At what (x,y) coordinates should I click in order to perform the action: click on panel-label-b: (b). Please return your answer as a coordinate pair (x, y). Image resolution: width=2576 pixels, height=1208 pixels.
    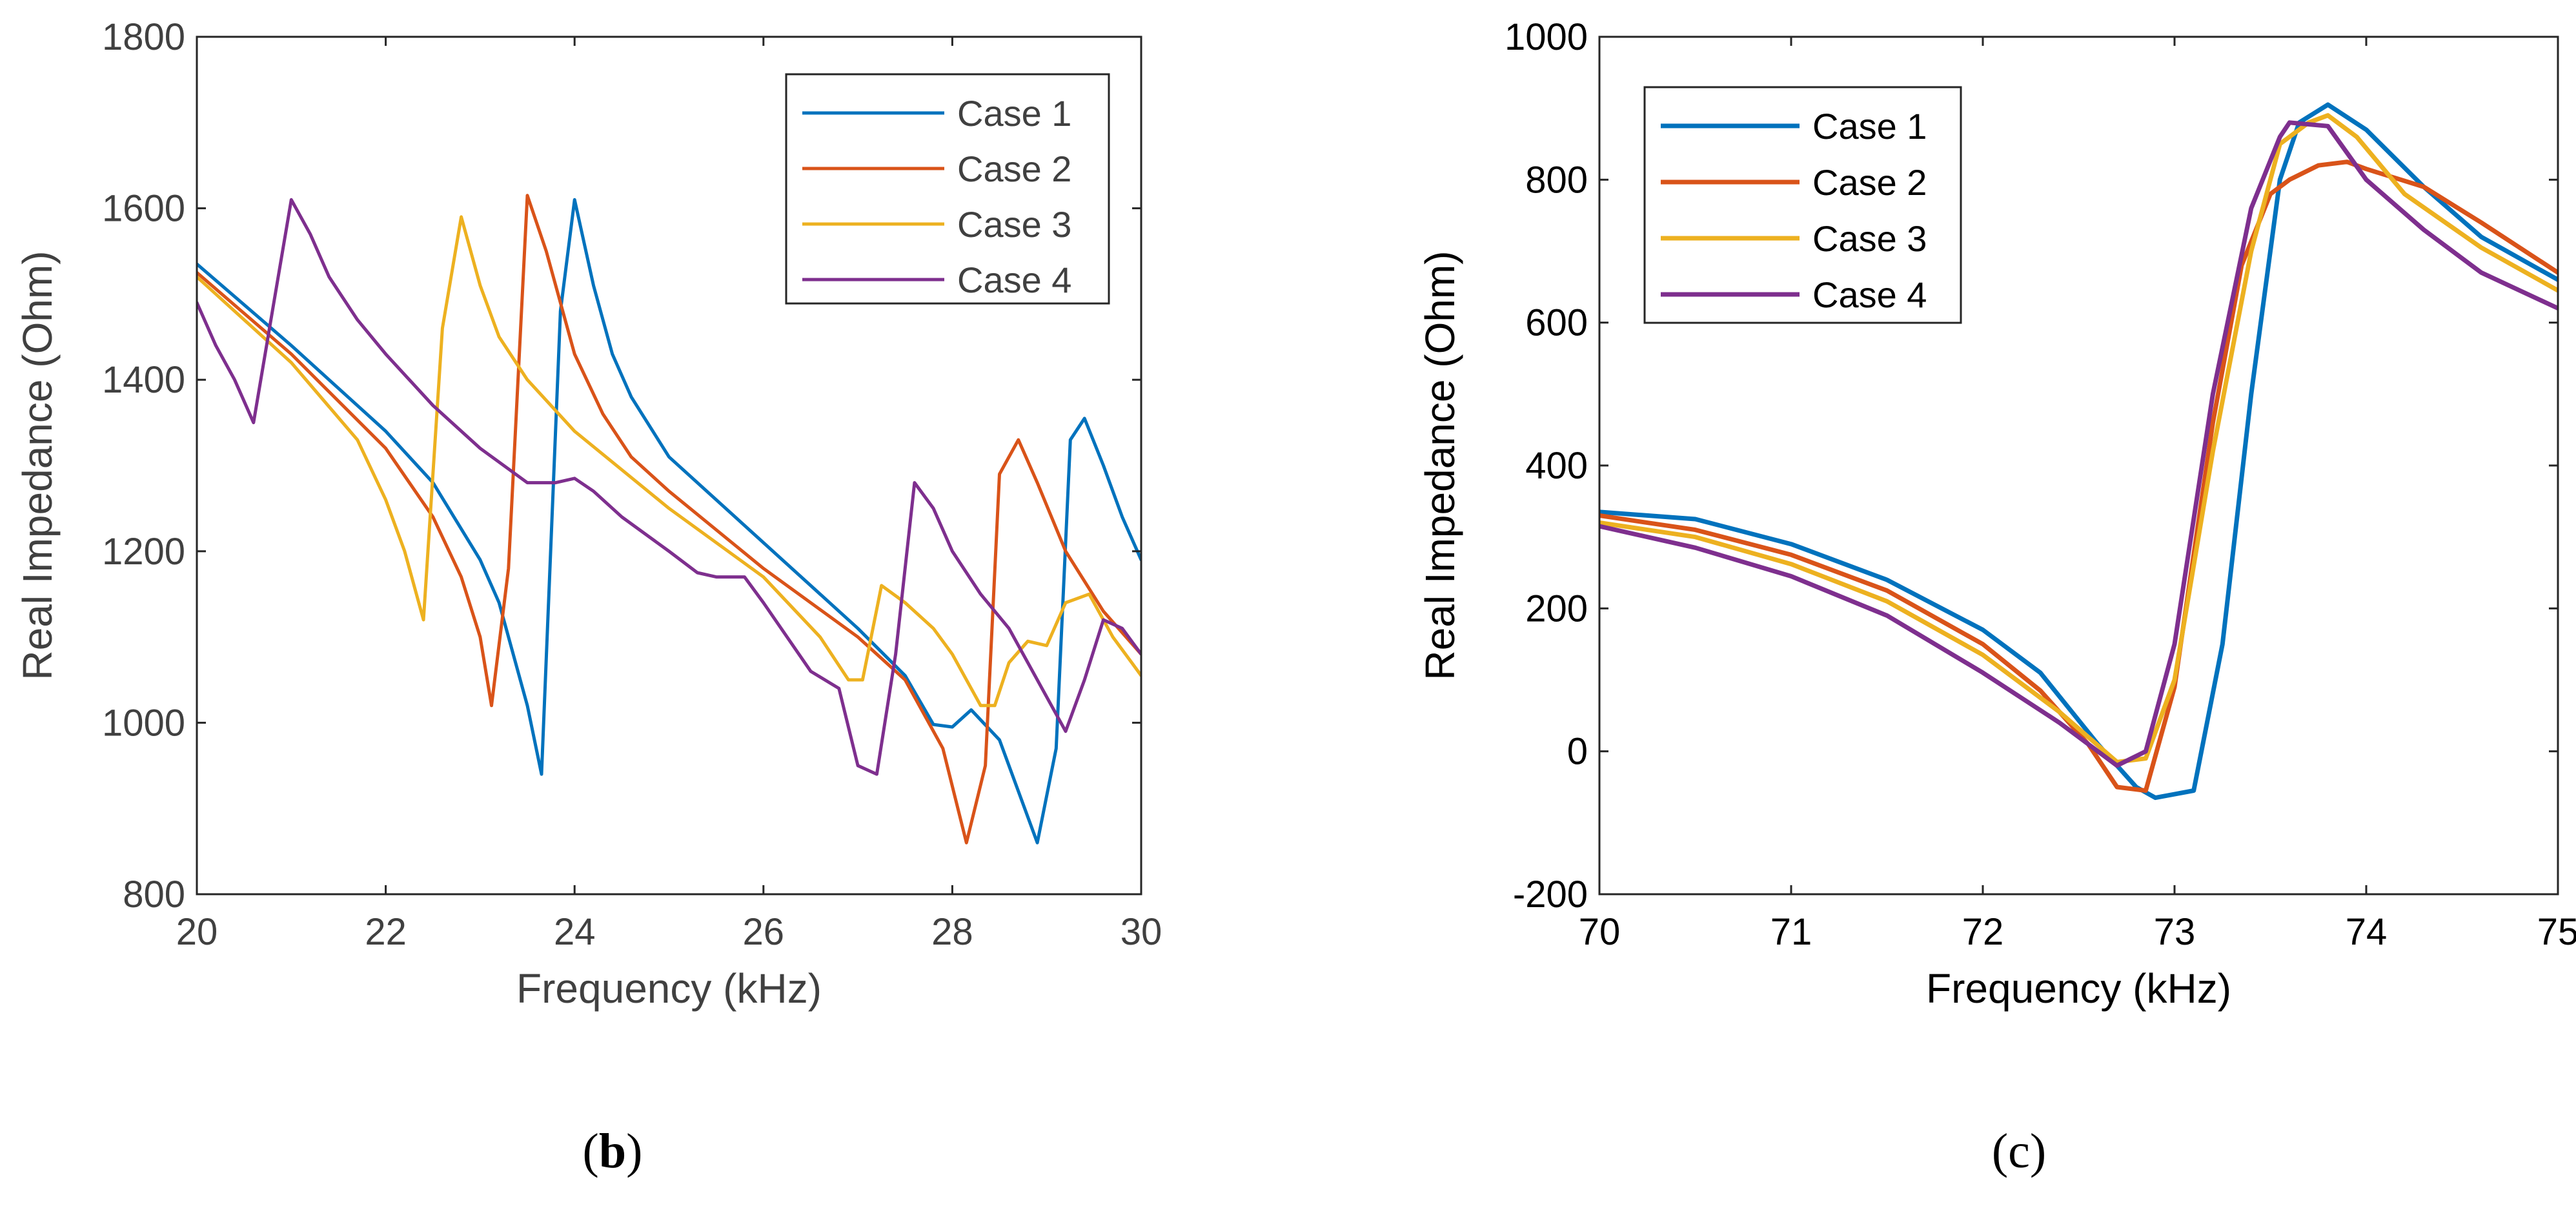
    Looking at the image, I should click on (612, 1151).